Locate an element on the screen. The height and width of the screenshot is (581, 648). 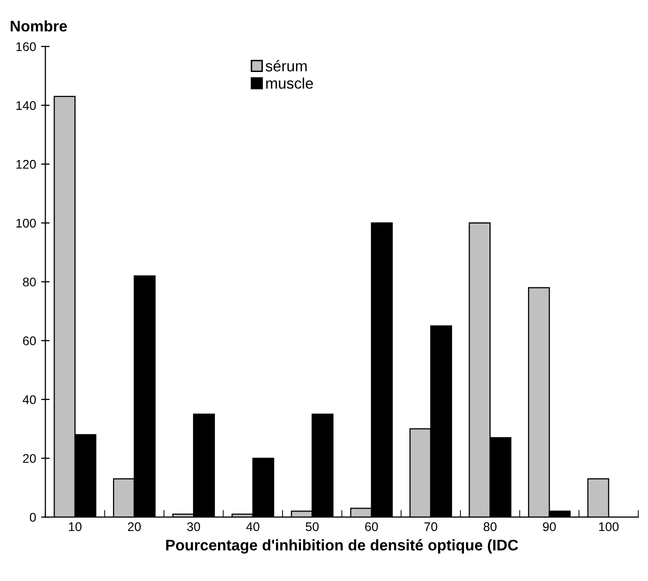
y-axis-title: Nombre is located at coordinates (38, 26).